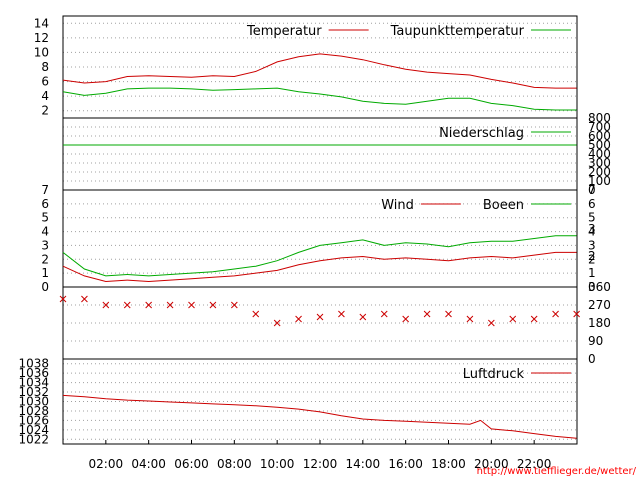  I want to click on legend-label: Temperatur, so click(284, 31).